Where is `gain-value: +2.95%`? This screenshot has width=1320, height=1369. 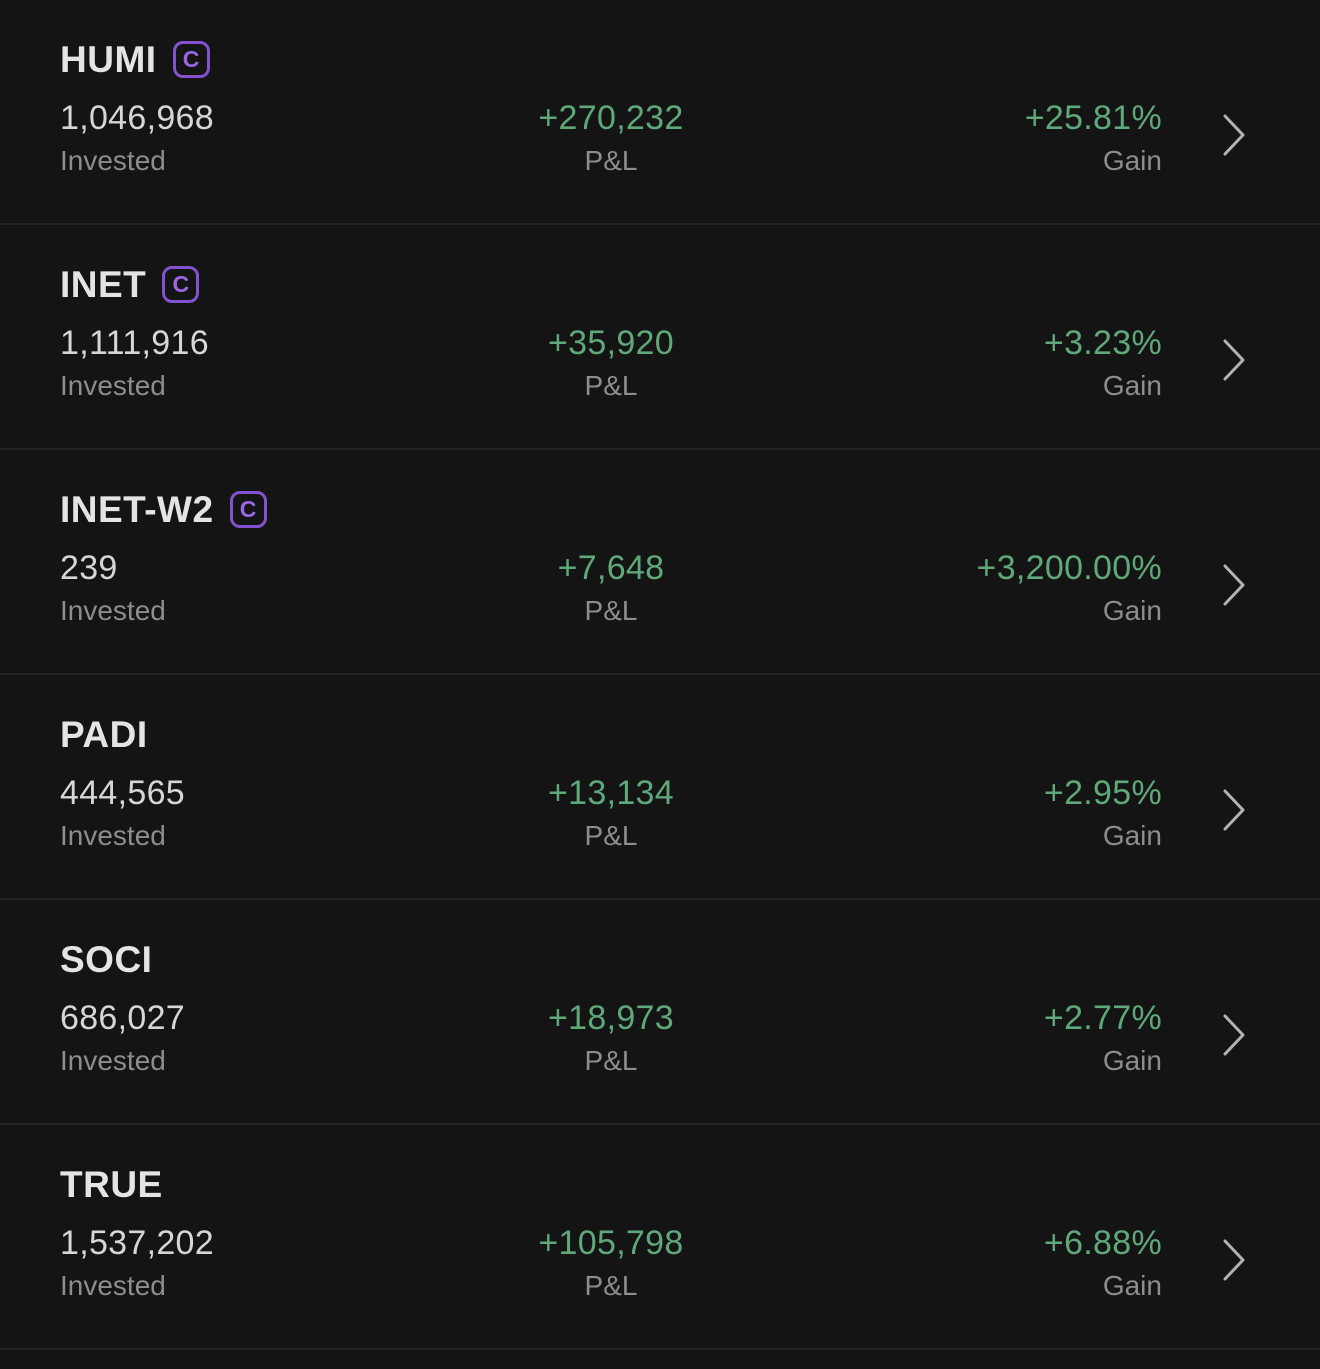
gain-value: +2.95% is located at coordinates (1102, 793).